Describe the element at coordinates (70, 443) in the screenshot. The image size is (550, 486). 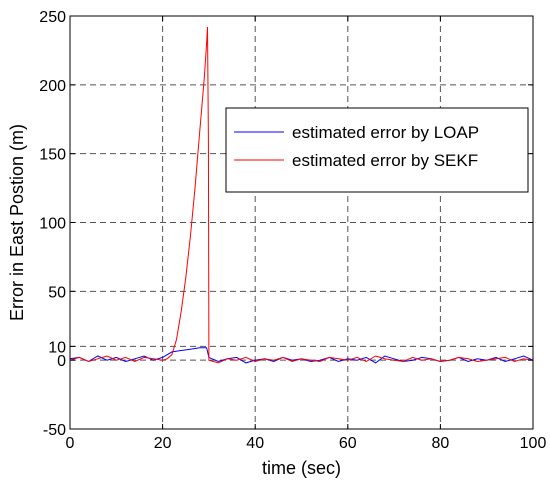
I see `x-tick-label: 0` at that location.